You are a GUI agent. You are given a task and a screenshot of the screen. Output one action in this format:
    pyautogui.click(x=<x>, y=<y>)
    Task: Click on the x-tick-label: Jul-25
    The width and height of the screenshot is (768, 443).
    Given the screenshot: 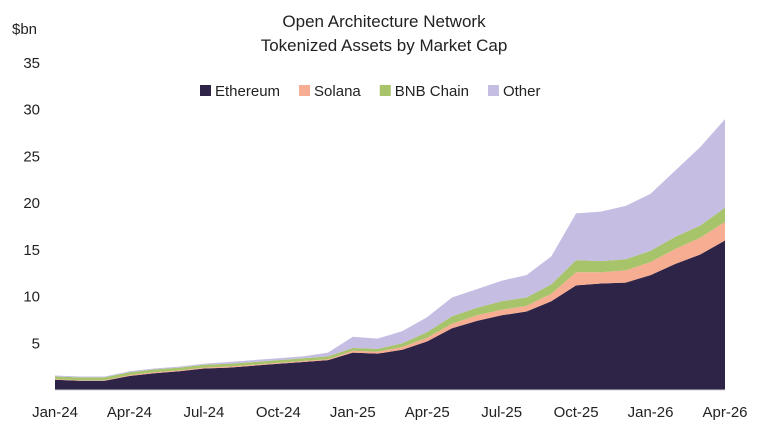 What is the action you would take?
    pyautogui.click(x=501, y=412)
    